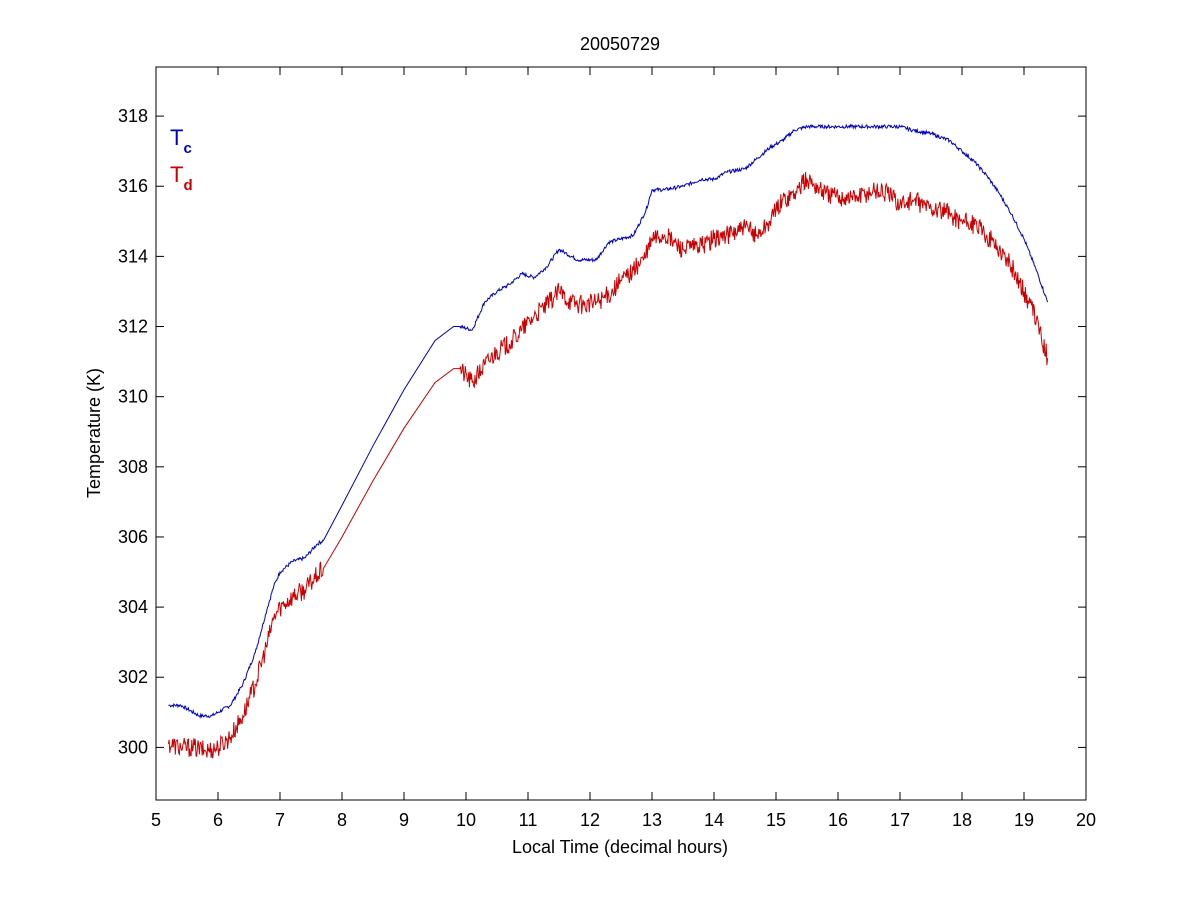 The width and height of the screenshot is (1200, 905). What do you see at coordinates (1024, 820) in the screenshot?
I see `x-tick-label: 19` at bounding box center [1024, 820].